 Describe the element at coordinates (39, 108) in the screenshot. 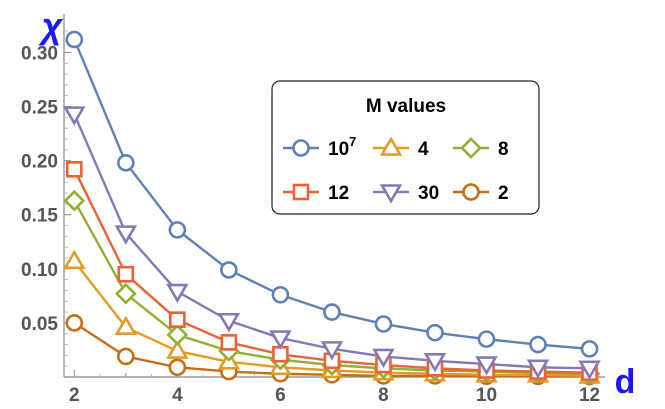

I see `y-tick-label: 0.25` at that location.